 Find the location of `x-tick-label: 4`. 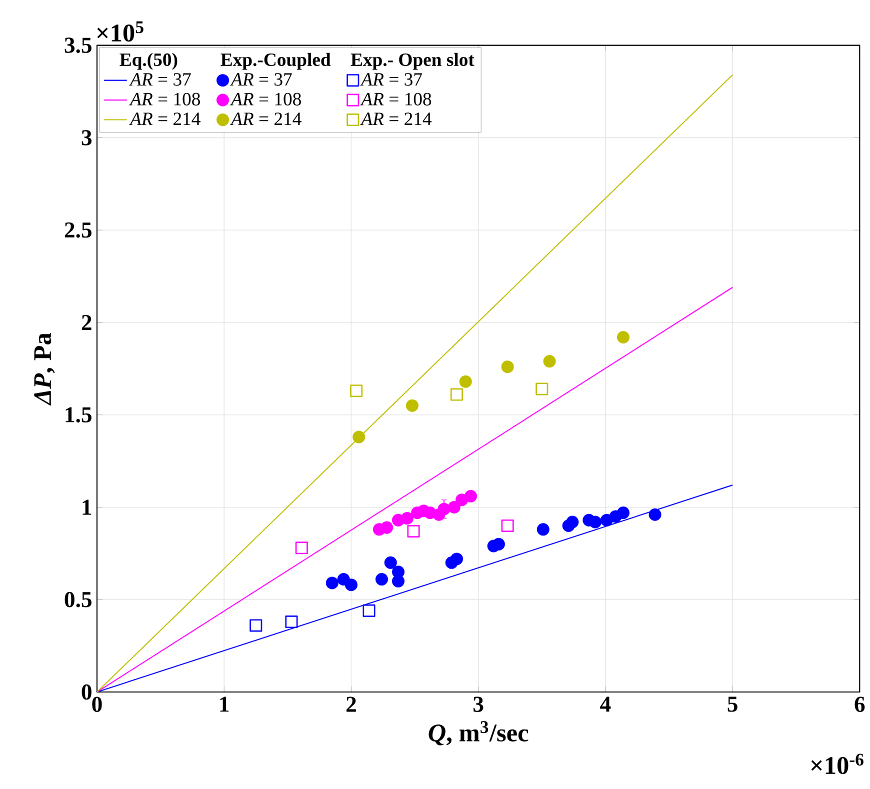

x-tick-label: 4 is located at coordinates (605, 704).